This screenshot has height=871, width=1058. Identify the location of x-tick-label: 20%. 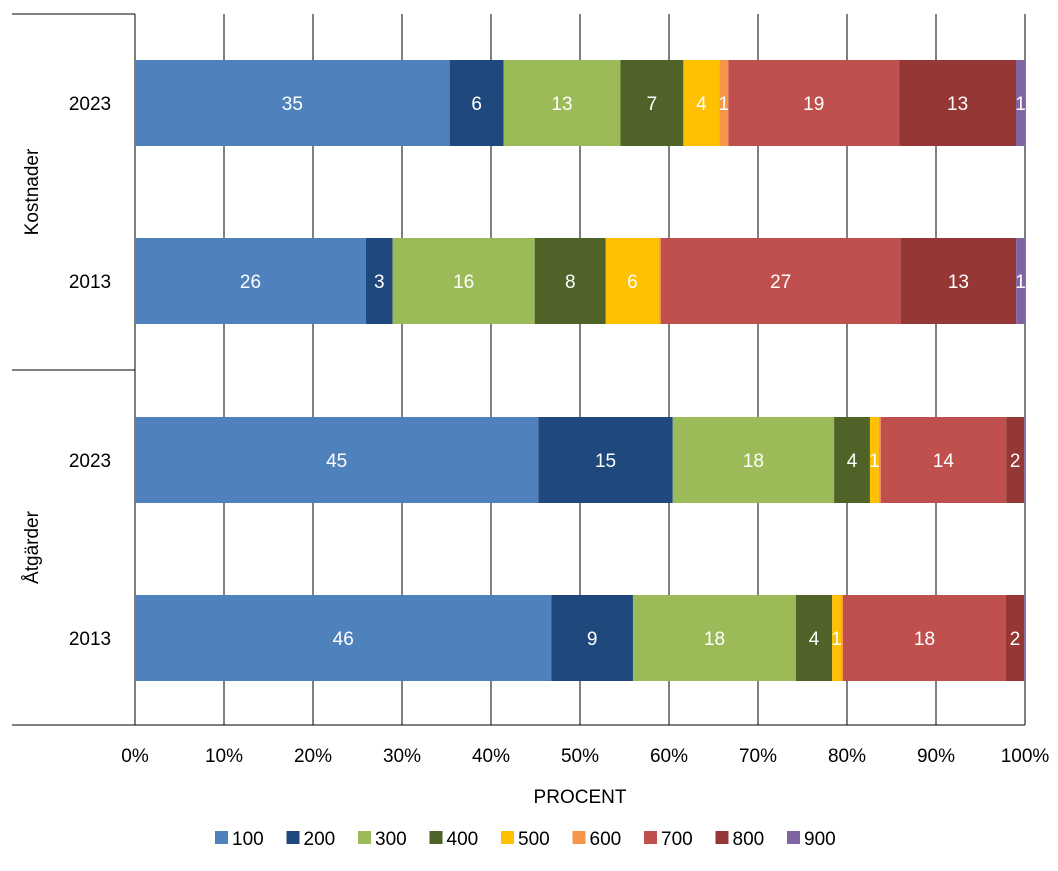
(313, 756).